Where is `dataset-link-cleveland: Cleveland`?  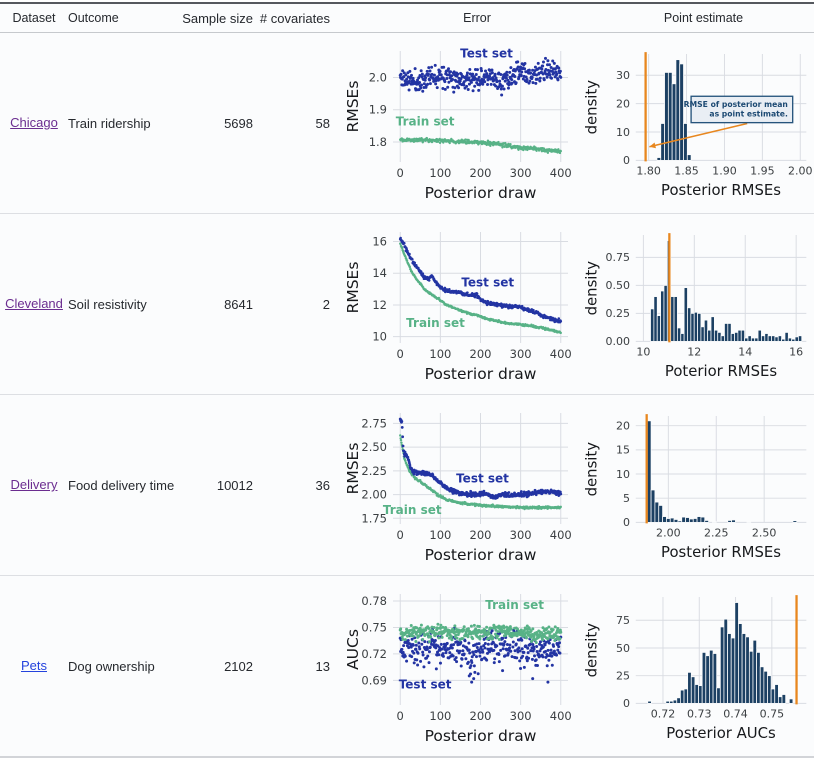 dataset-link-cleveland: Cleveland is located at coordinates (34, 303).